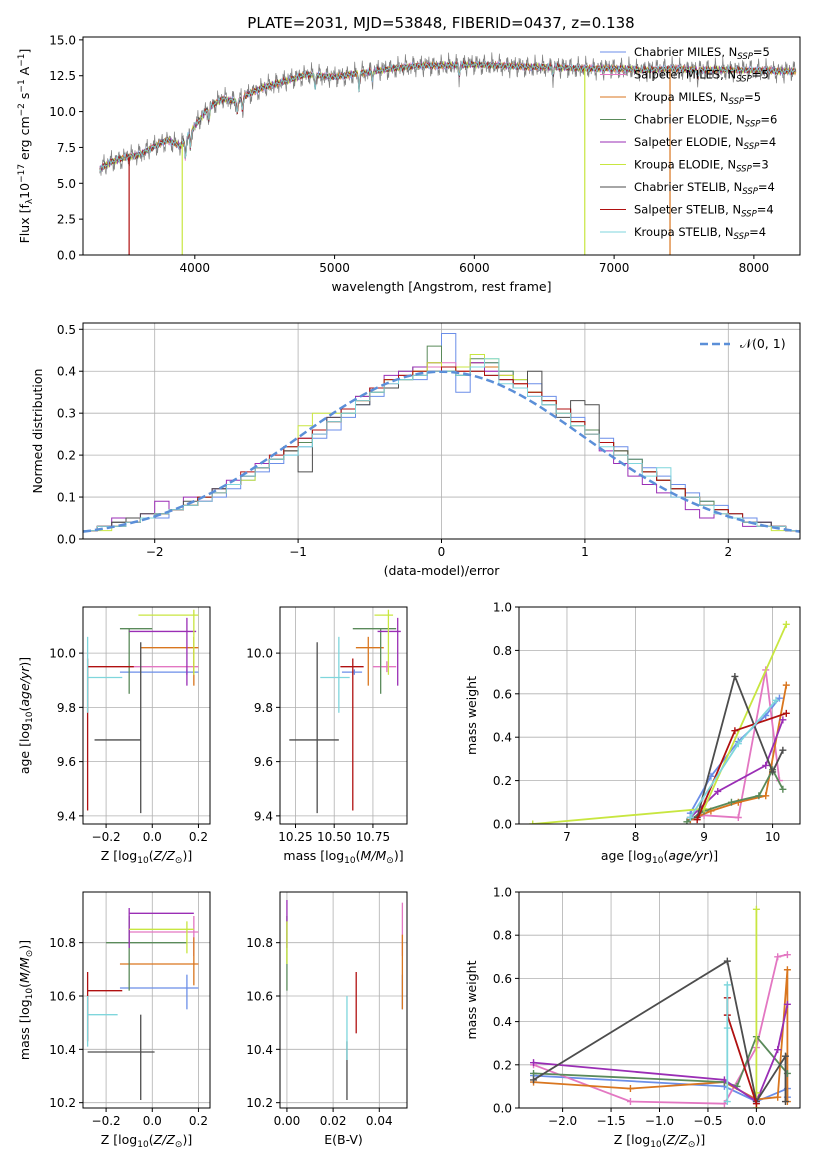 This screenshot has height=1170, width=819. I want to click on y-tick-label: 0.3, so click(66, 414).